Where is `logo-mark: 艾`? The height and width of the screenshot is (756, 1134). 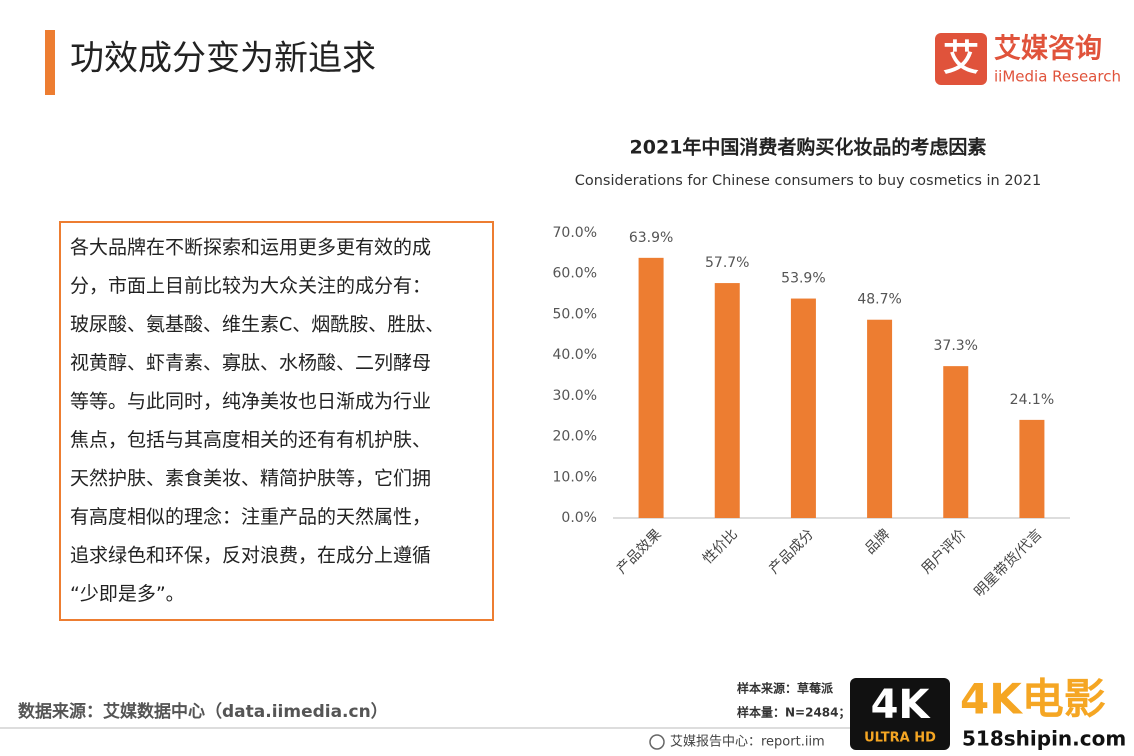 logo-mark: 艾 is located at coordinates (961, 58).